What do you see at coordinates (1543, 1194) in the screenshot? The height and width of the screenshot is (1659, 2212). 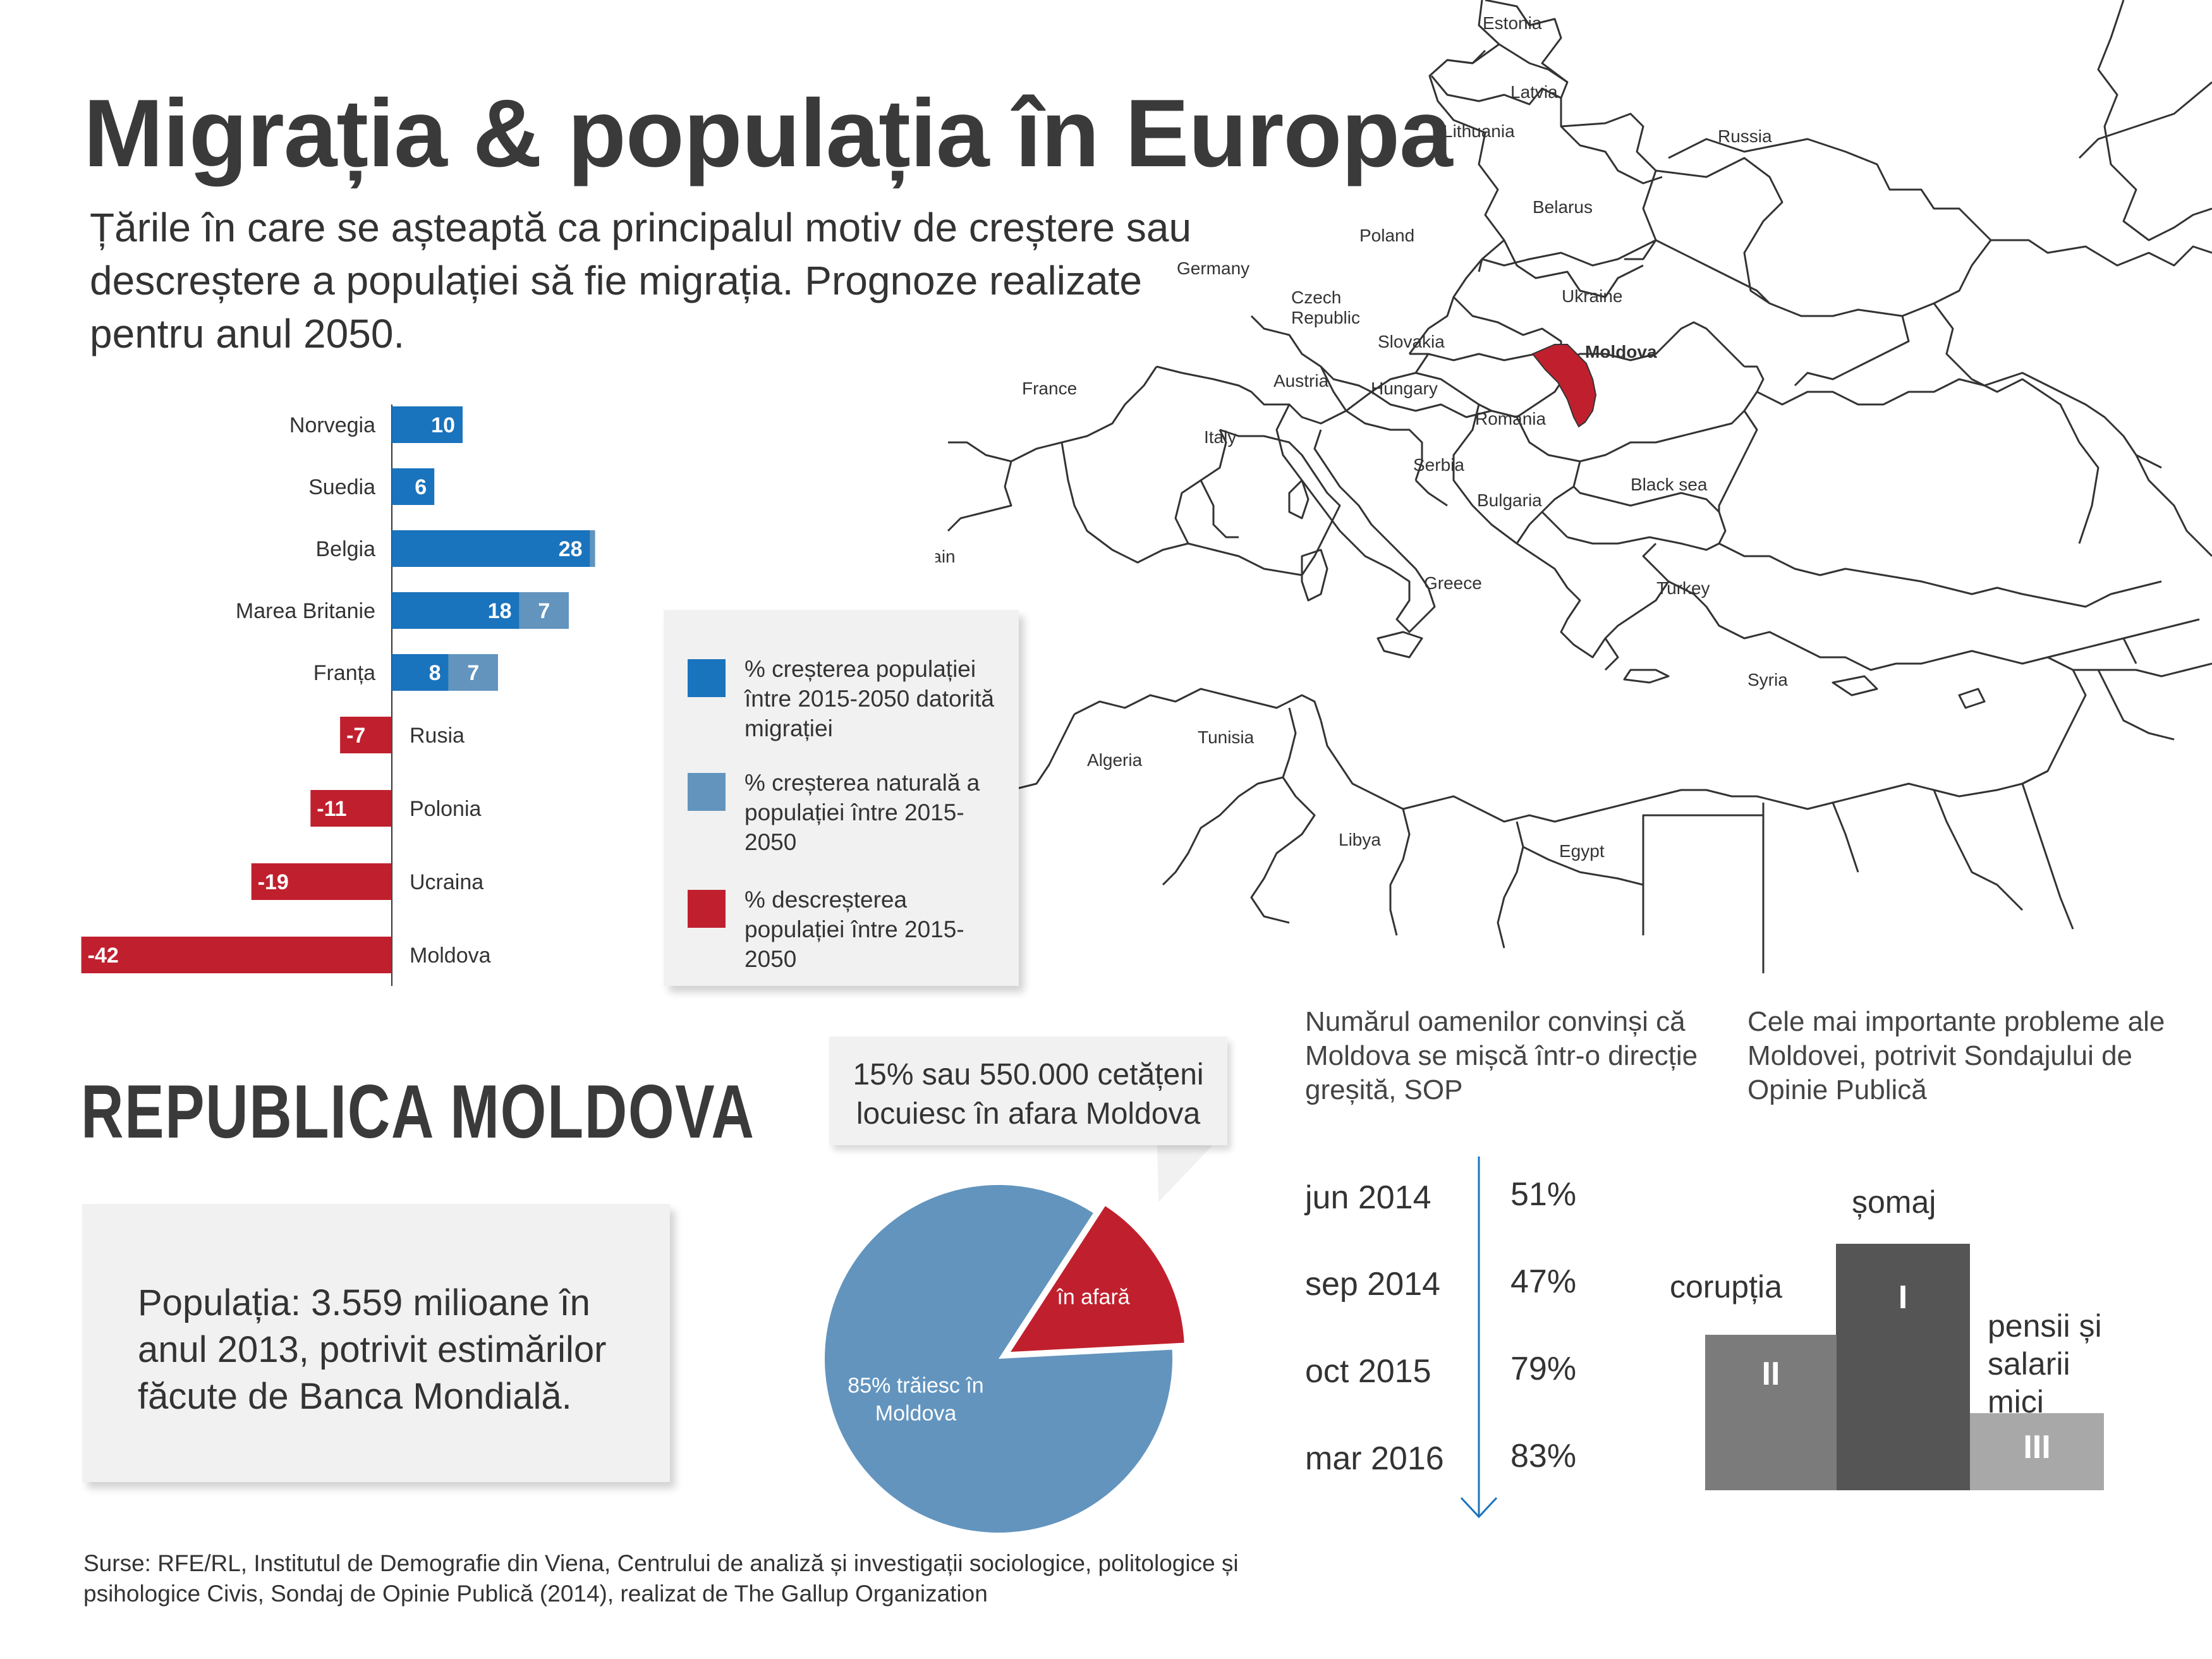 I see `sop-value: 51%` at bounding box center [1543, 1194].